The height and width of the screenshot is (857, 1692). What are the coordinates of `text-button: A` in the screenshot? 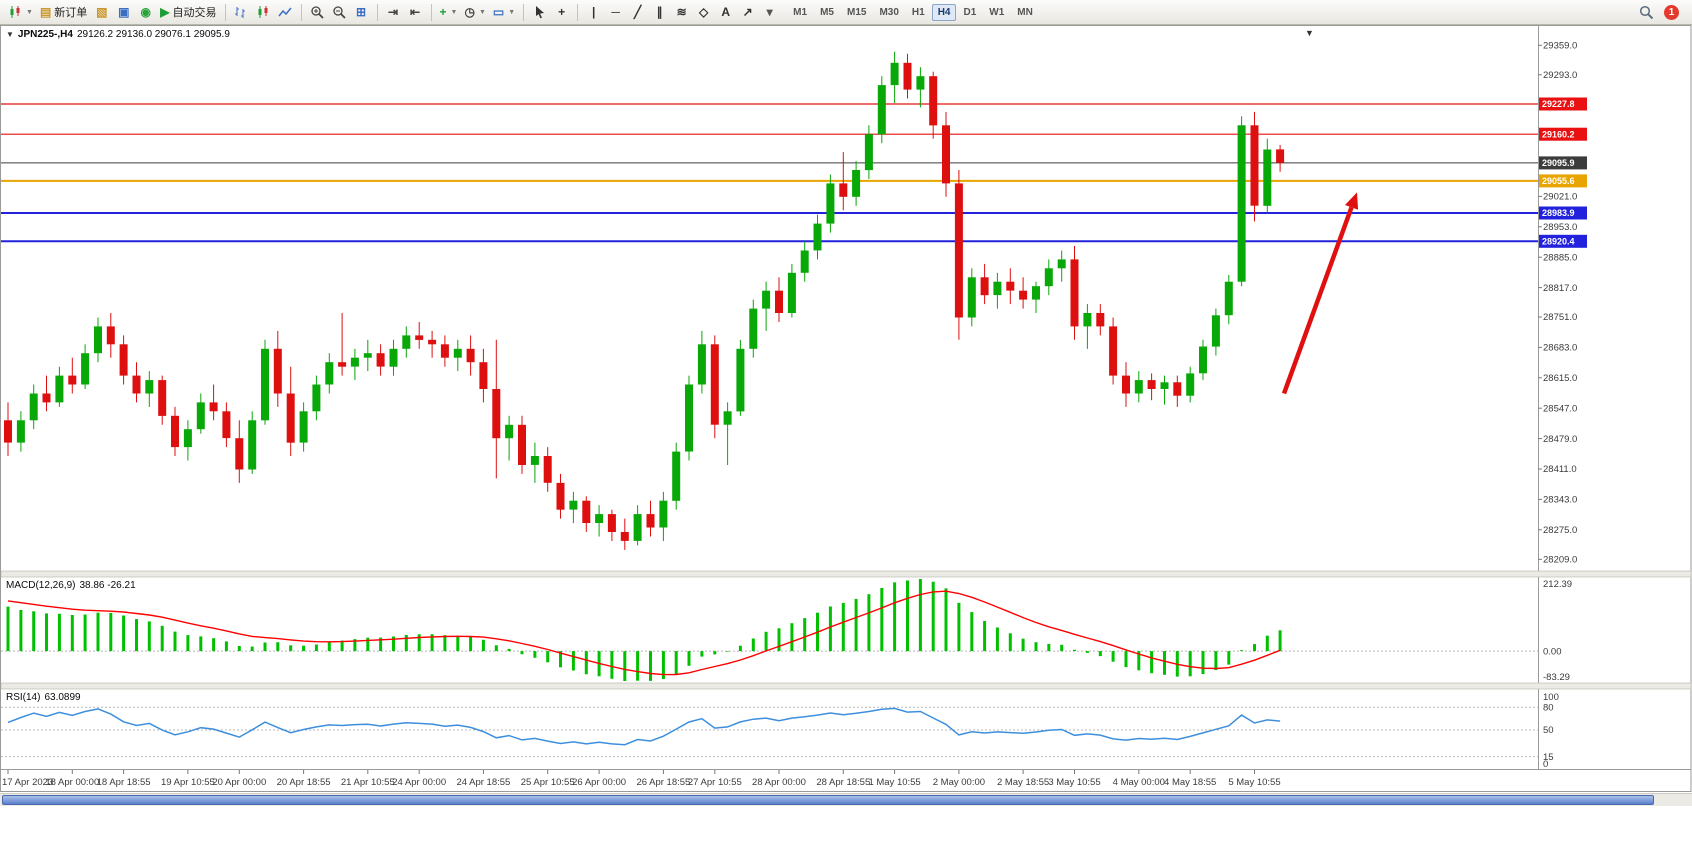 It's located at (725, 12).